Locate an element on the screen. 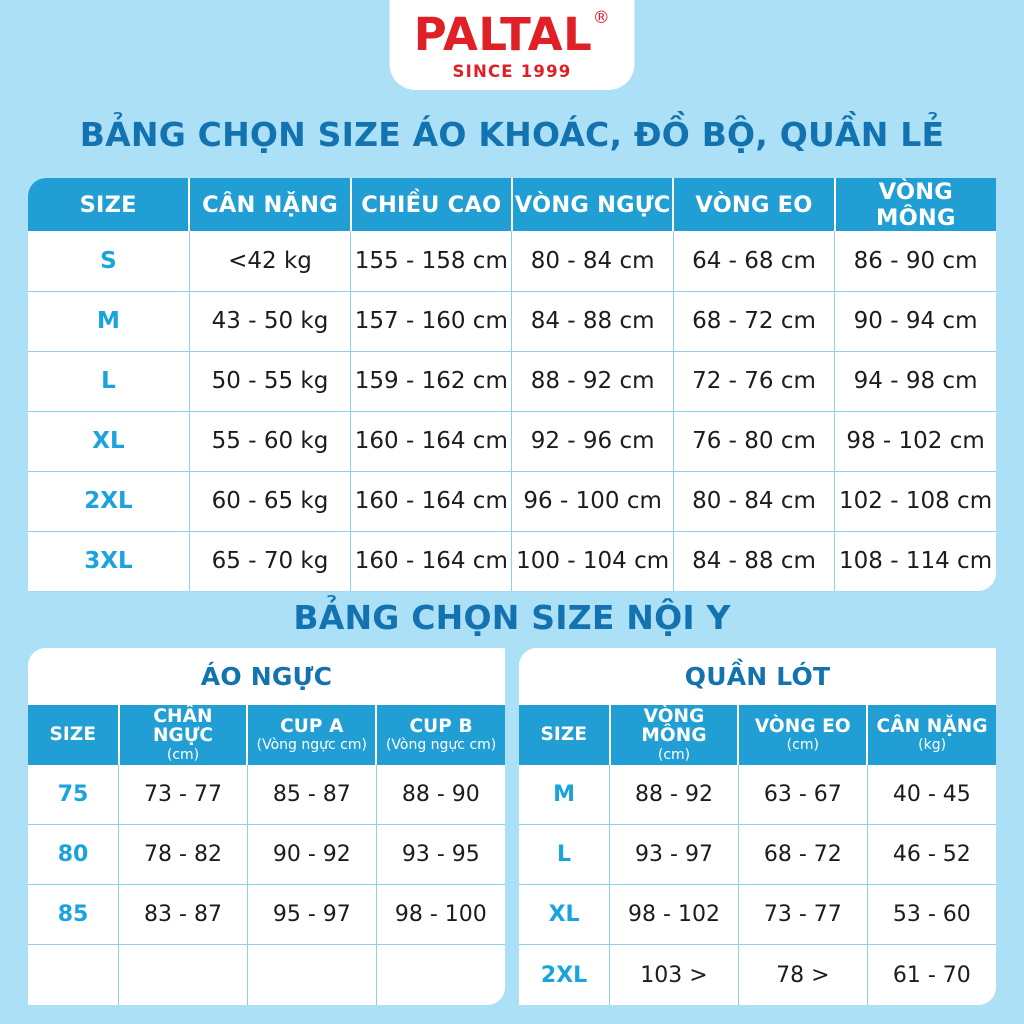 Image resolution: width=1024 pixels, height=1024 pixels. registered-trademark-icon: ® is located at coordinates (601, 17).